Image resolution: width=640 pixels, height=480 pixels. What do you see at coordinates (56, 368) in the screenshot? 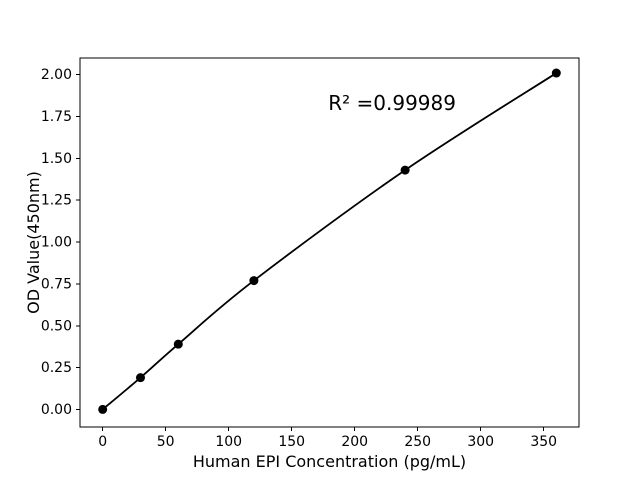
I see `y-tick-label: 0.25` at bounding box center [56, 368].